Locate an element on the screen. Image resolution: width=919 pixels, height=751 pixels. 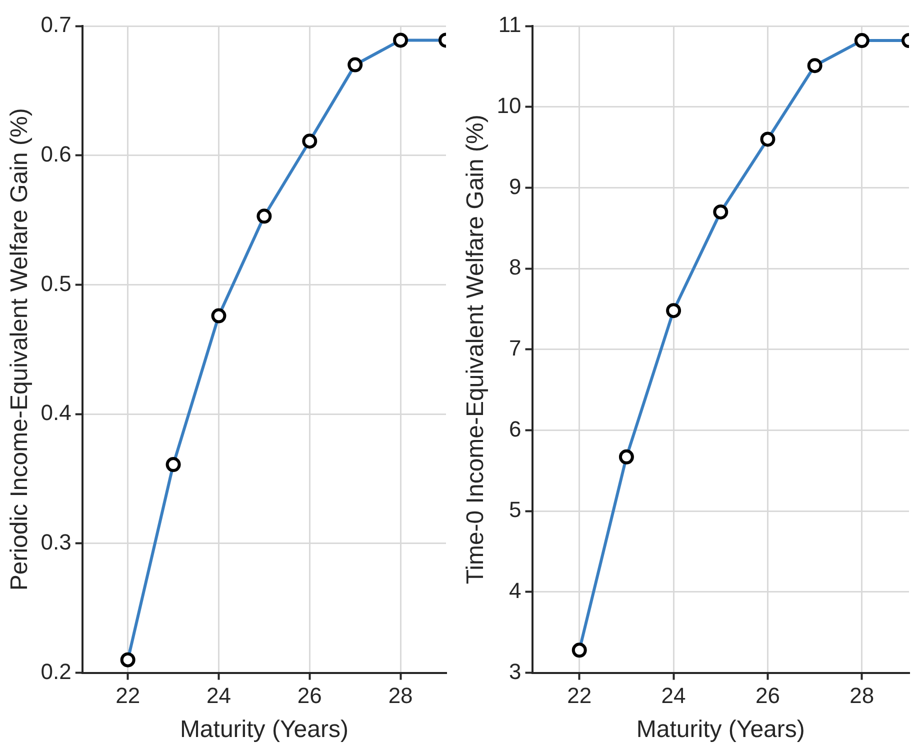
y-tick-label: 0.3 is located at coordinates (56, 542).